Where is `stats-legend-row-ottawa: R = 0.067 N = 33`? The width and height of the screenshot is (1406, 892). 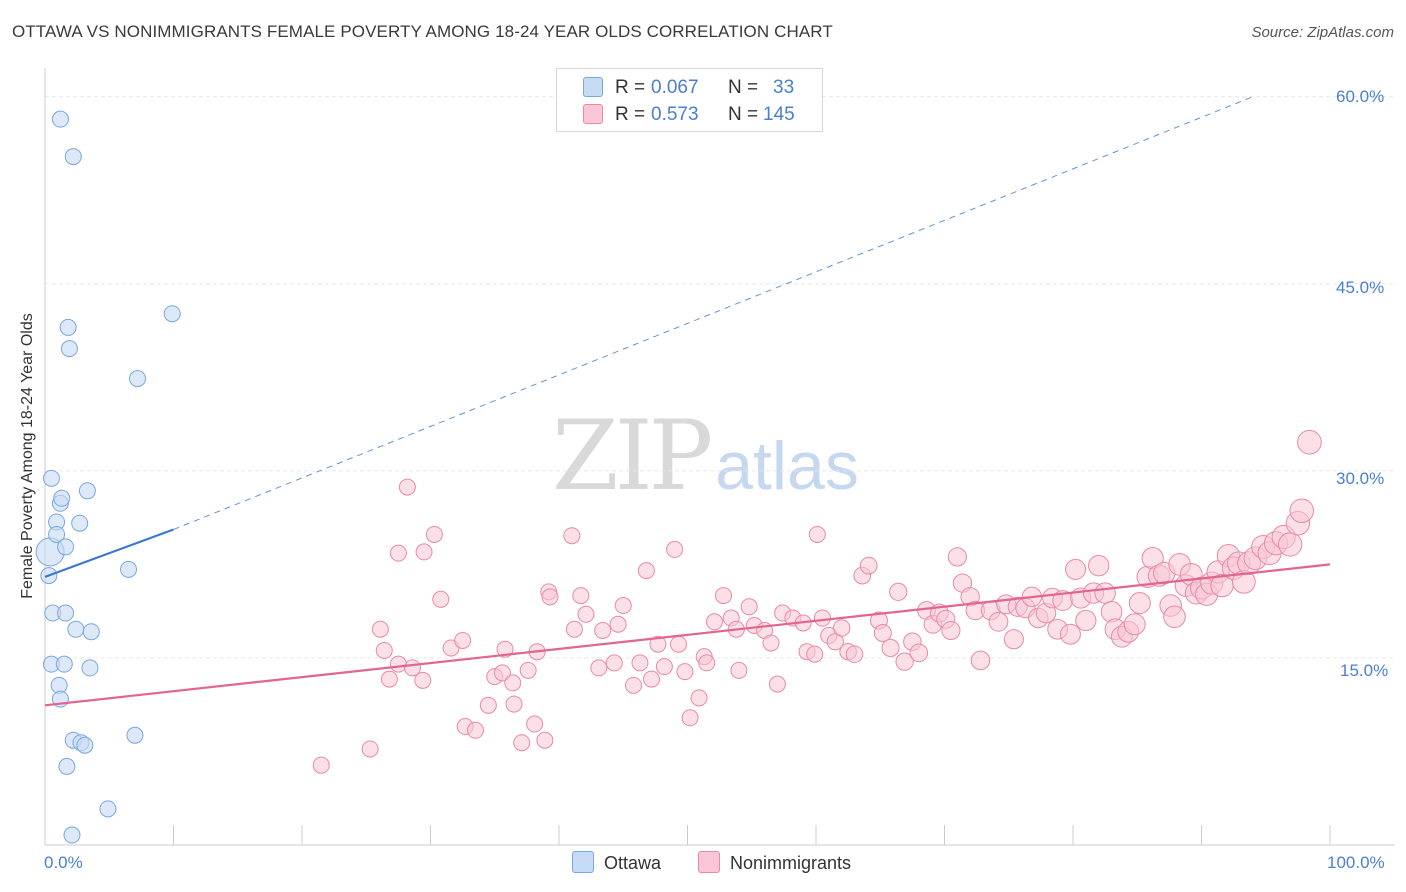 stats-legend-row-ottawa: R = 0.067 N = 33 is located at coordinates (689, 86).